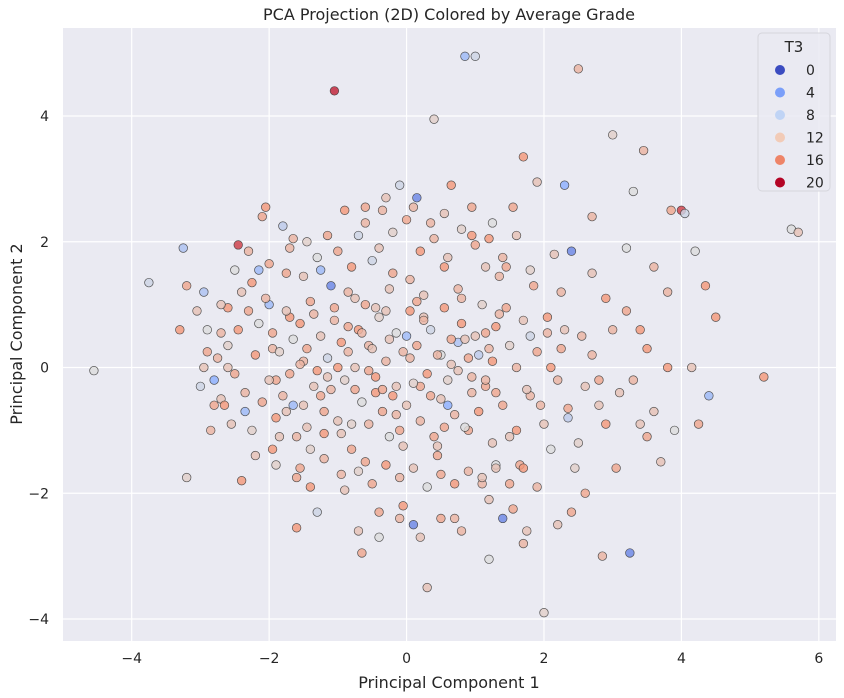  I want to click on x-tick-label: −2, so click(269, 659).